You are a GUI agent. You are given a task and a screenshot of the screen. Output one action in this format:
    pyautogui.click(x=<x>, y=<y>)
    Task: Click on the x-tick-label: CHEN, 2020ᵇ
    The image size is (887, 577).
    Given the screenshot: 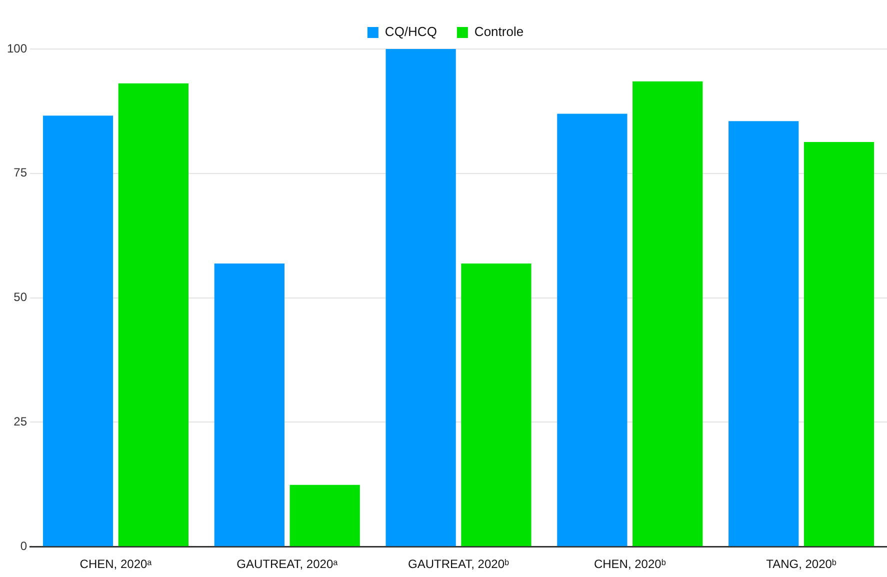 What is the action you would take?
    pyautogui.click(x=630, y=564)
    